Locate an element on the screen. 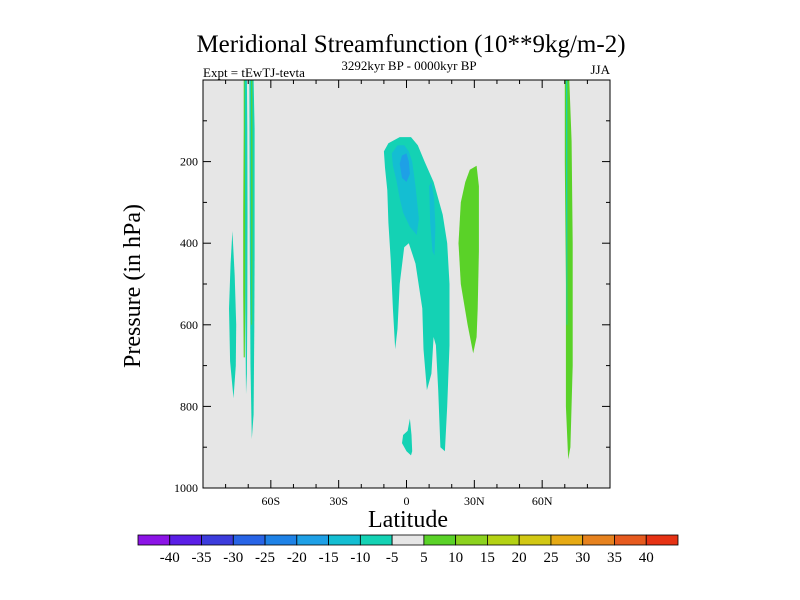 Image resolution: width=800 pixels, height=600 pixels. y-tick-label: 400 is located at coordinates (189, 243).